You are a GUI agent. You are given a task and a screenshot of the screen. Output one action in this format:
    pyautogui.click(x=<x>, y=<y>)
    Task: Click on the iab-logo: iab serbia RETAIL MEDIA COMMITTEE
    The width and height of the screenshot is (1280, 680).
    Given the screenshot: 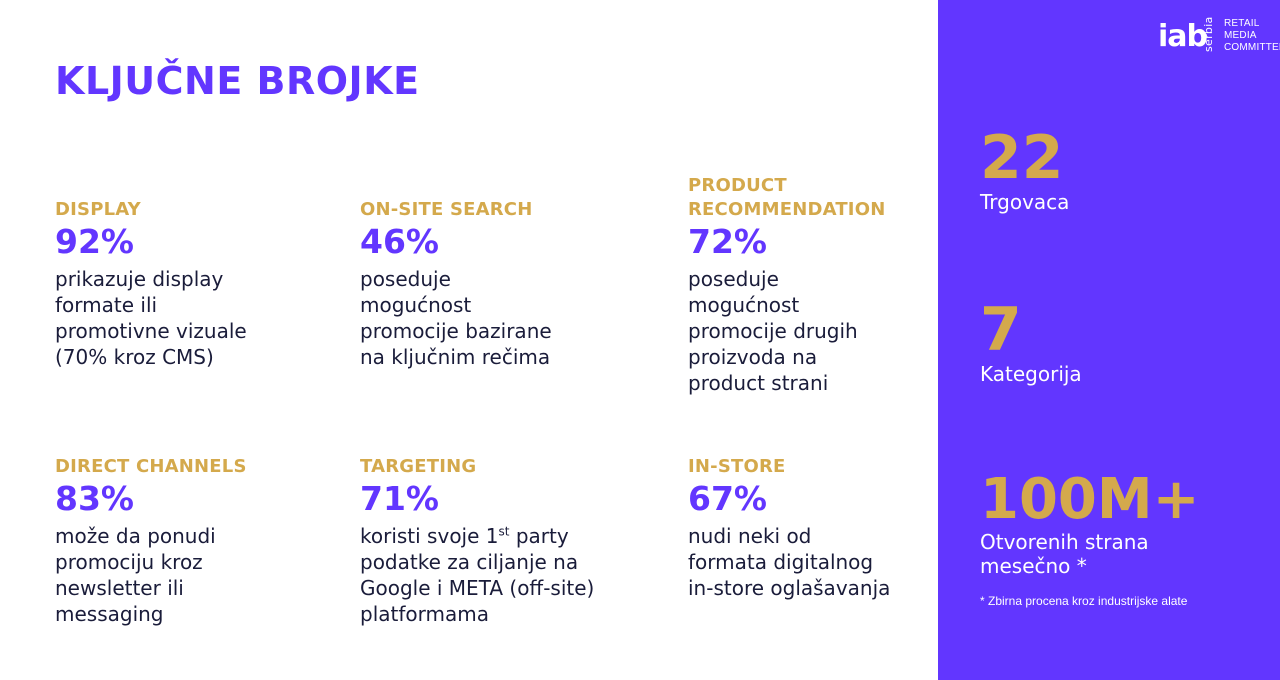 What is the action you would take?
    pyautogui.click(x=1219, y=32)
    